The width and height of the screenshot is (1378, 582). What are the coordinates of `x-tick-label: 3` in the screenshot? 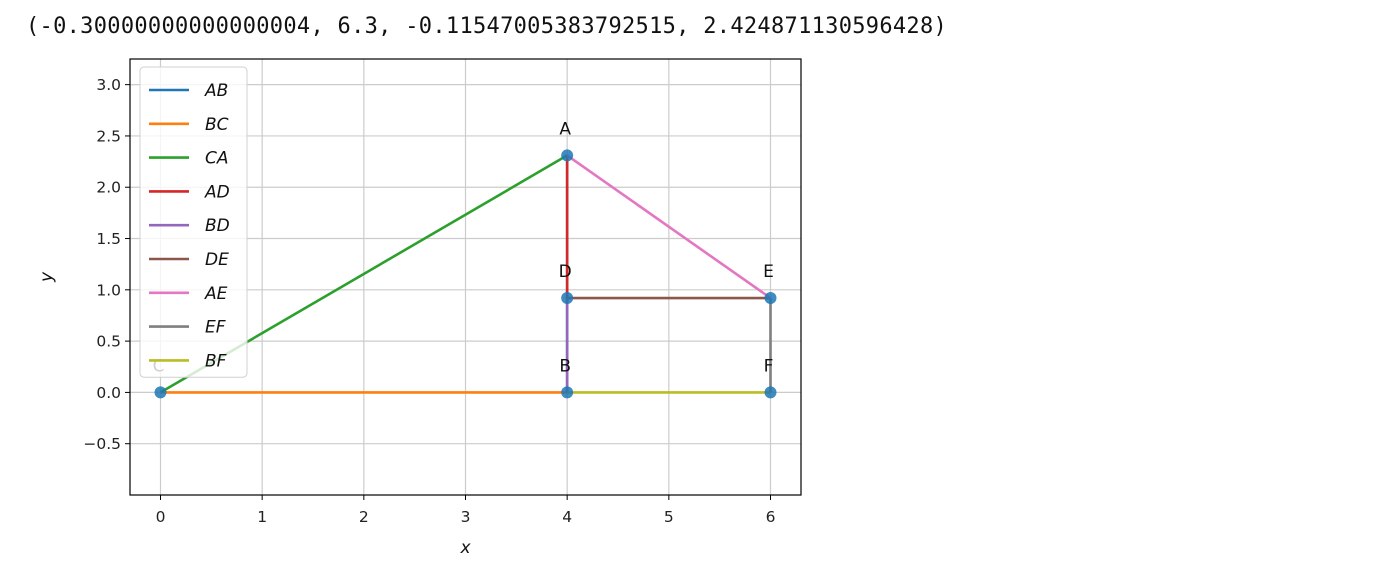 It's located at (466, 517).